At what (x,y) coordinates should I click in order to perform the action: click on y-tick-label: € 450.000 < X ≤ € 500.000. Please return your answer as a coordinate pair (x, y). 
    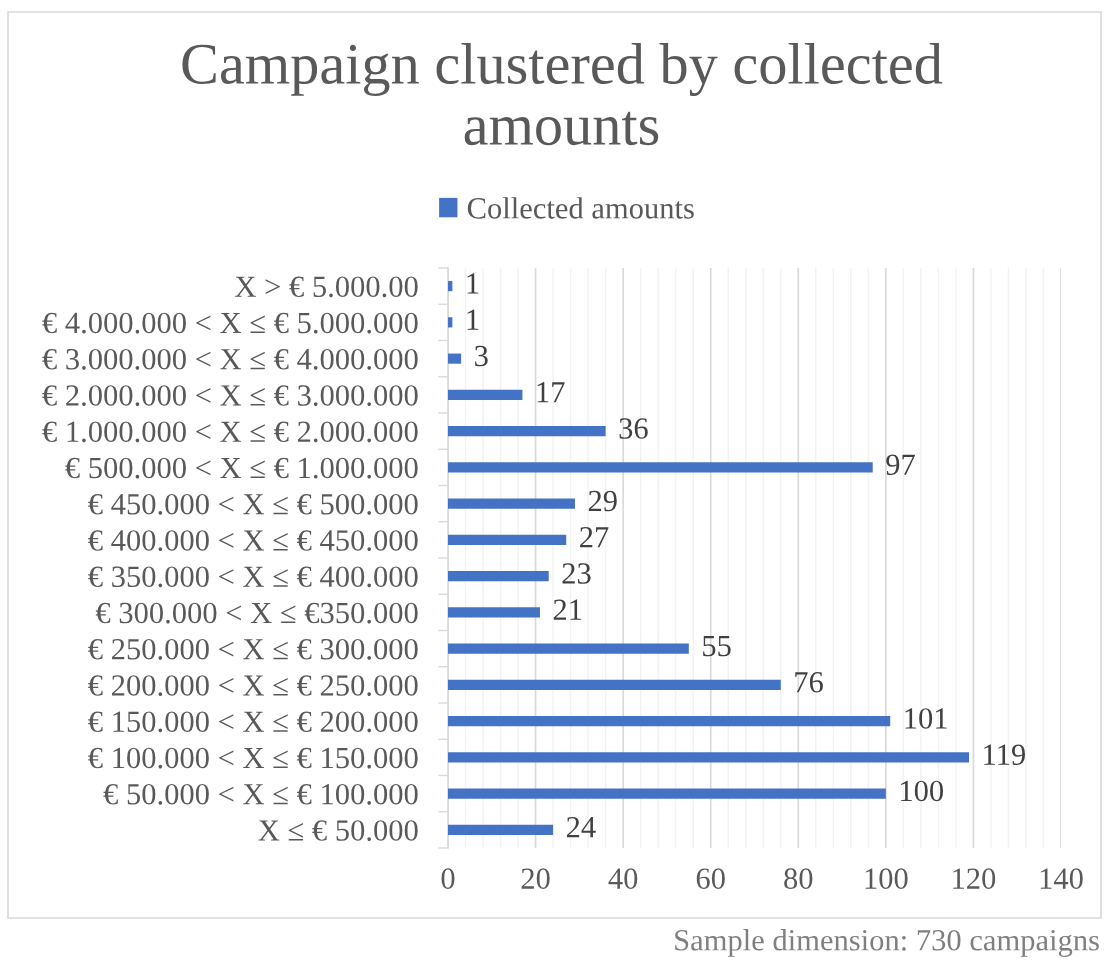
    Looking at the image, I should click on (253, 504).